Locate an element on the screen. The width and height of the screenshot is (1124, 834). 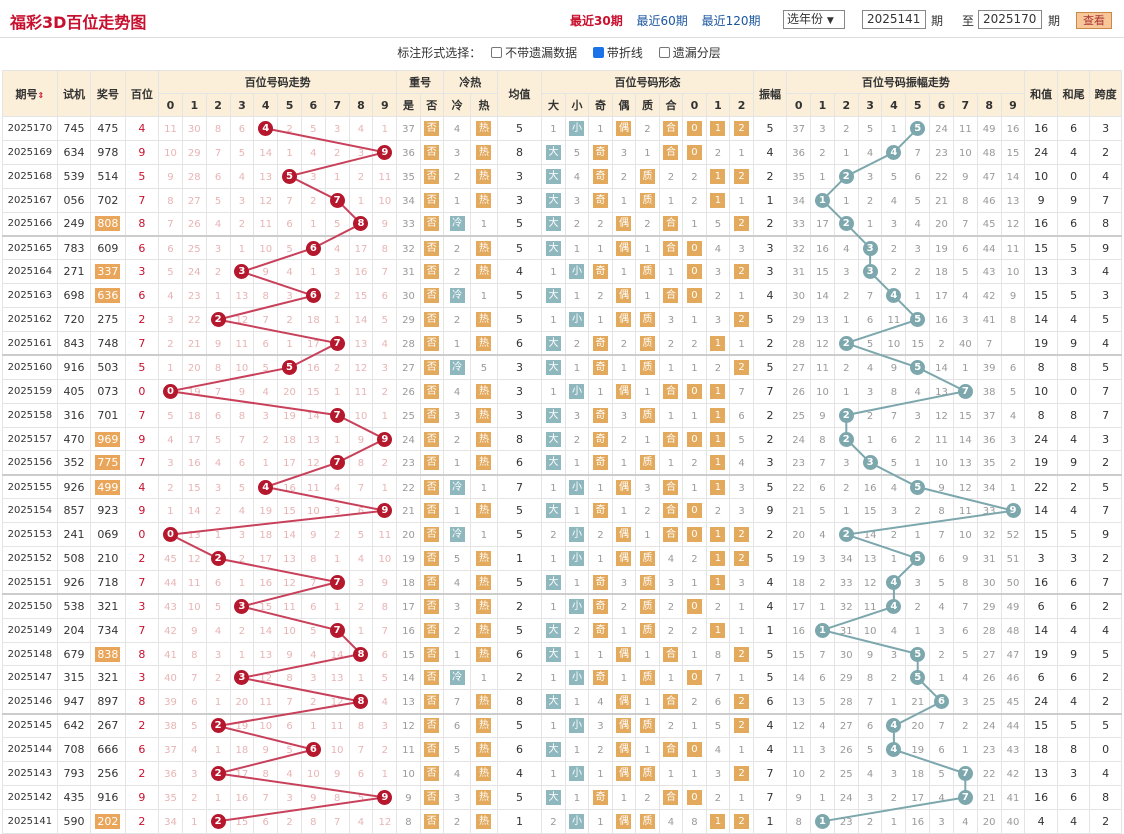
amp-trend-cell: 52 is located at coordinates (1013, 535).